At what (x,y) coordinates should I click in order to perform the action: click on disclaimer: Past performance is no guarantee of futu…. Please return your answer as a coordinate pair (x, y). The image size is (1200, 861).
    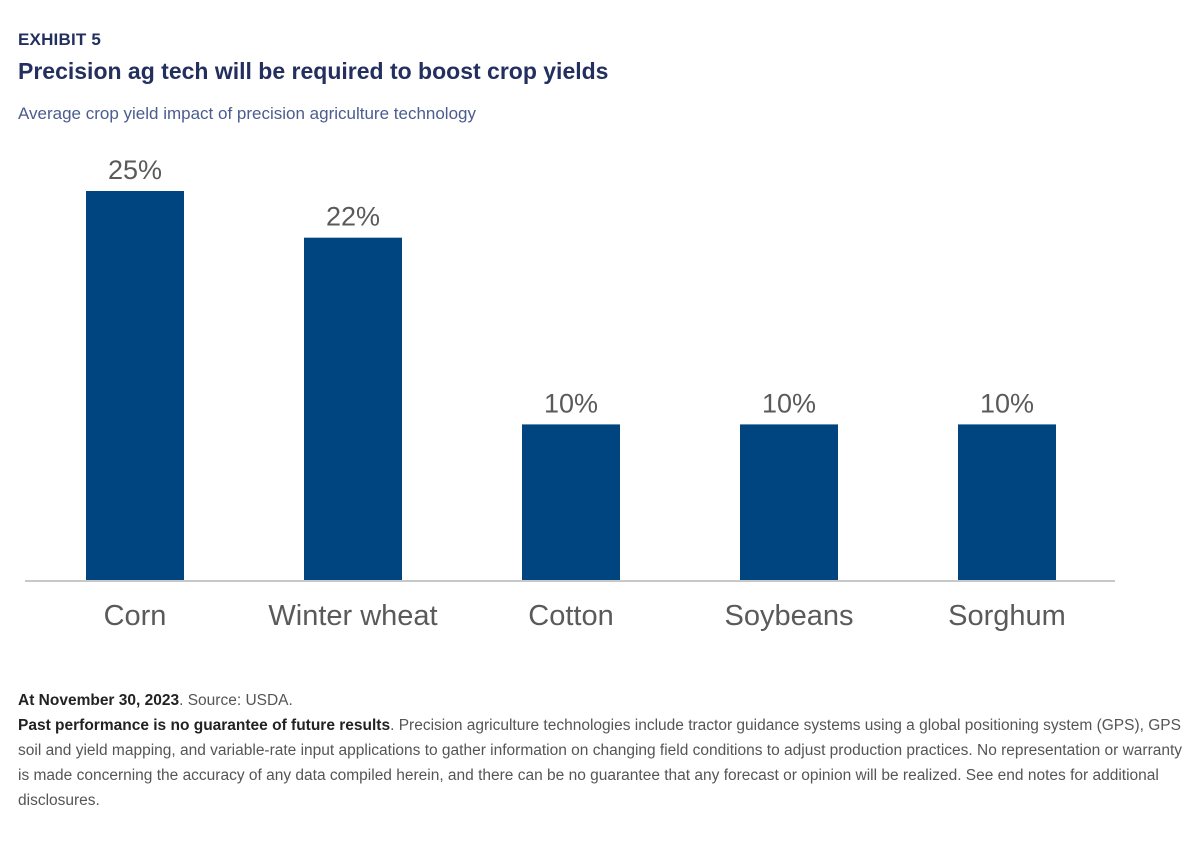
    Looking at the image, I should click on (603, 763).